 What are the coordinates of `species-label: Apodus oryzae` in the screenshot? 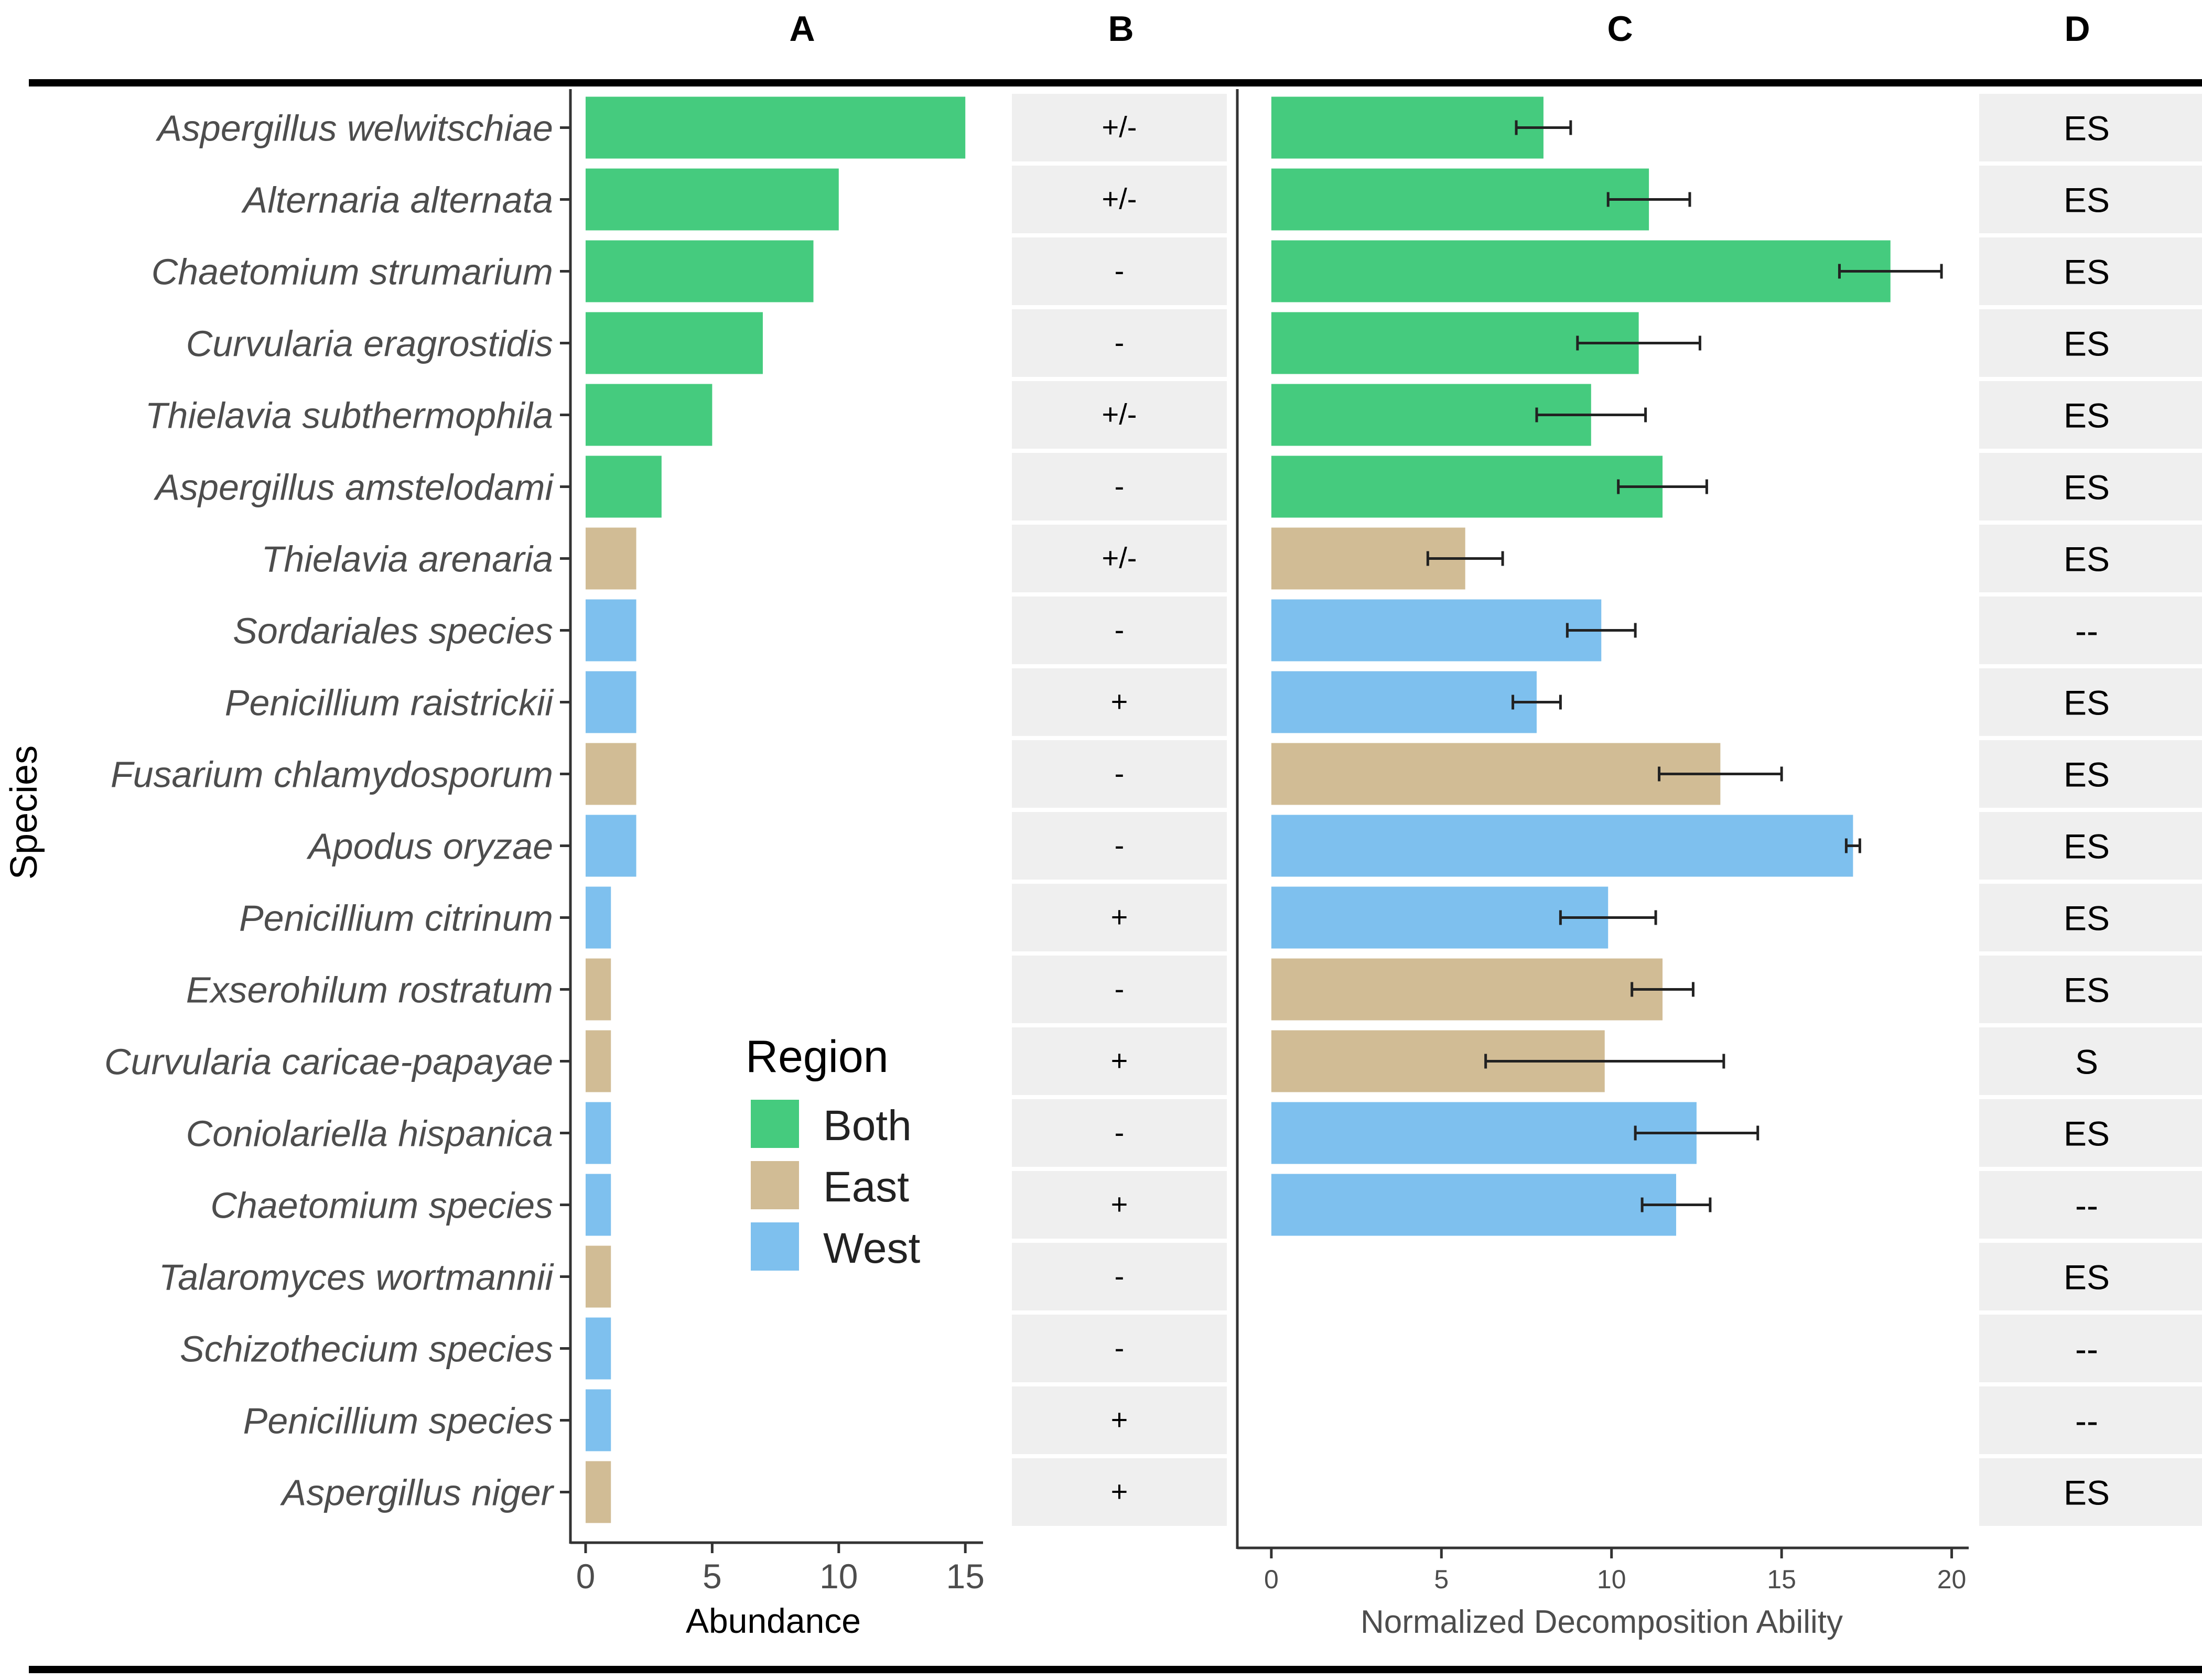 It's located at (429, 847).